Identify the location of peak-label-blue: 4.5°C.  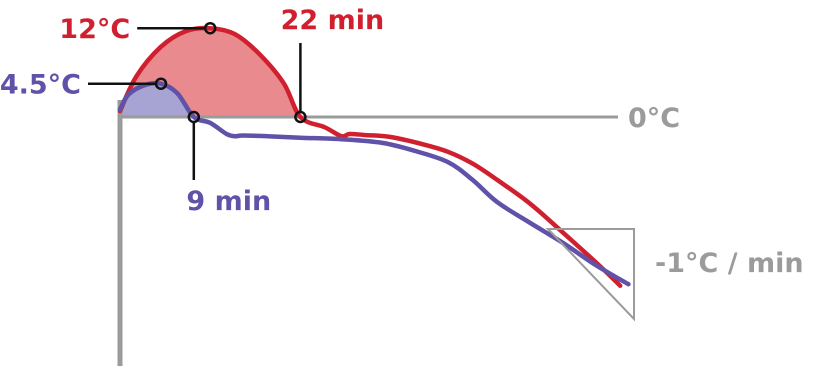
(40, 85).